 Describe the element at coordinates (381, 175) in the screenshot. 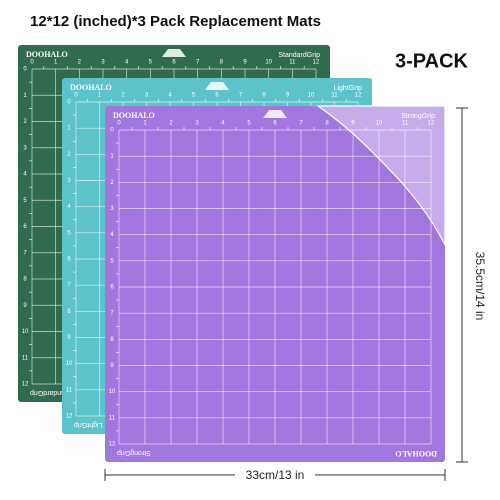

I see `clear-film` at that location.